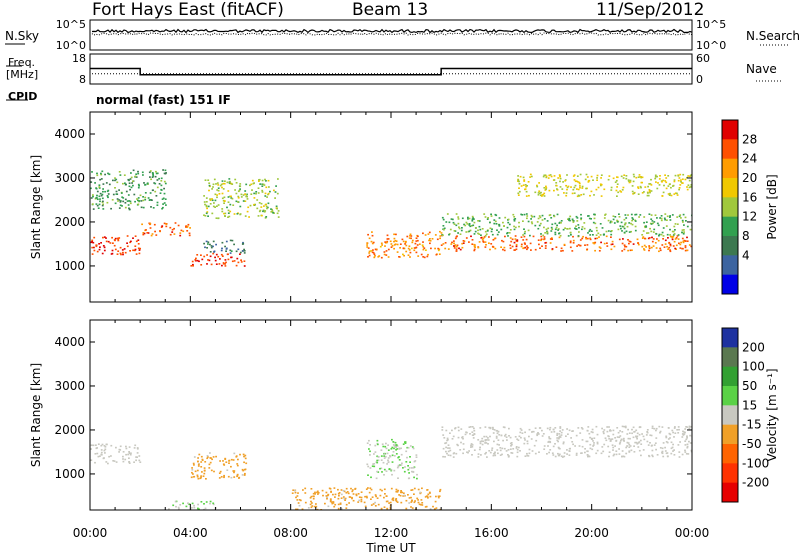 The height and width of the screenshot is (554, 800). I want to click on power-cbar-tick-1: 24, so click(749, 159).